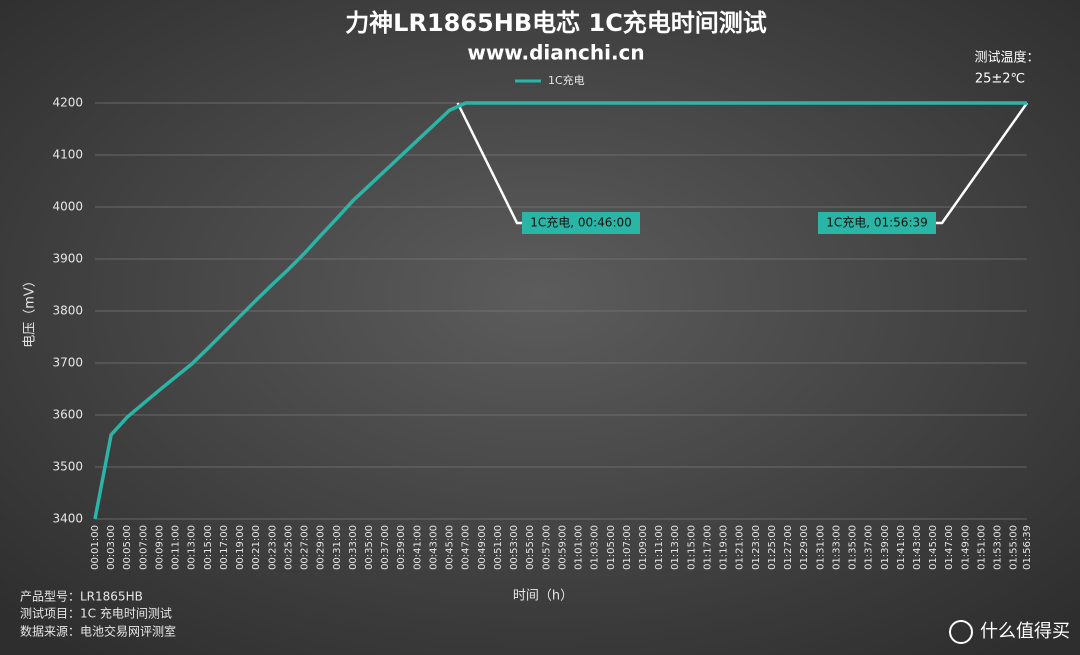 This screenshot has width=1080, height=655. What do you see at coordinates (192, 547) in the screenshot?
I see `x-tick-label: 00:13:00` at bounding box center [192, 547].